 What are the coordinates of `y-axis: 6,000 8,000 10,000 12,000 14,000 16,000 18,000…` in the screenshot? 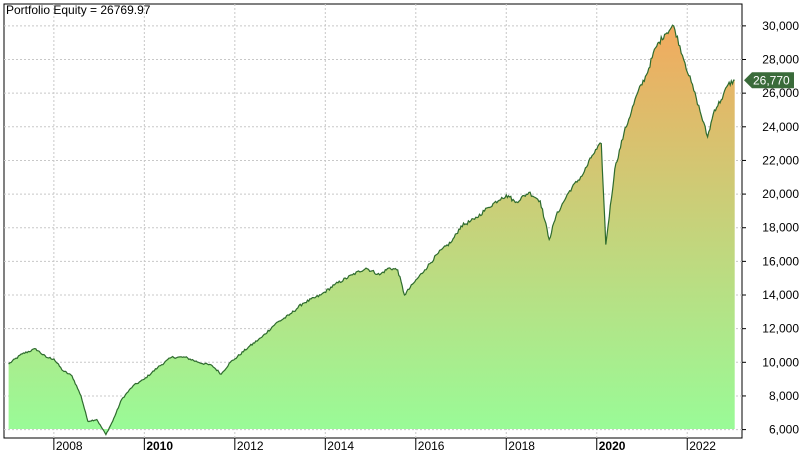 It's located at (770, 228).